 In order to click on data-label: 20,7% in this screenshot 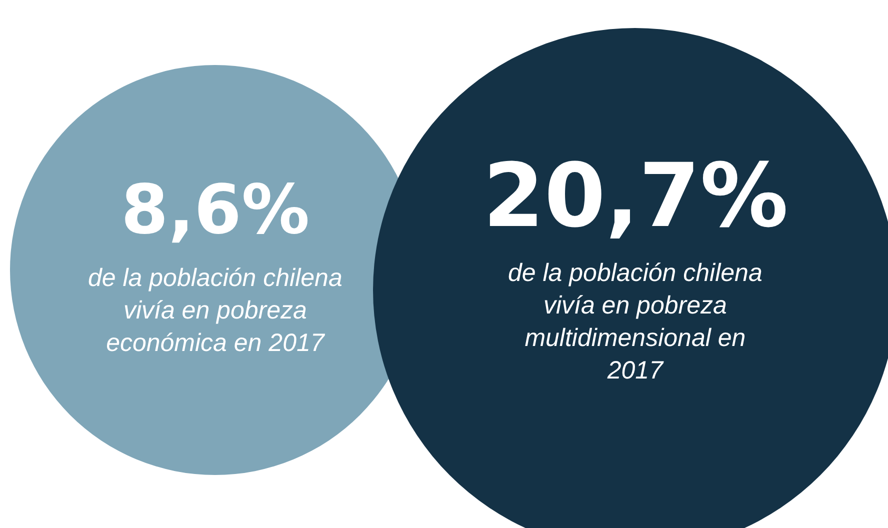, I will do `click(635, 195)`.